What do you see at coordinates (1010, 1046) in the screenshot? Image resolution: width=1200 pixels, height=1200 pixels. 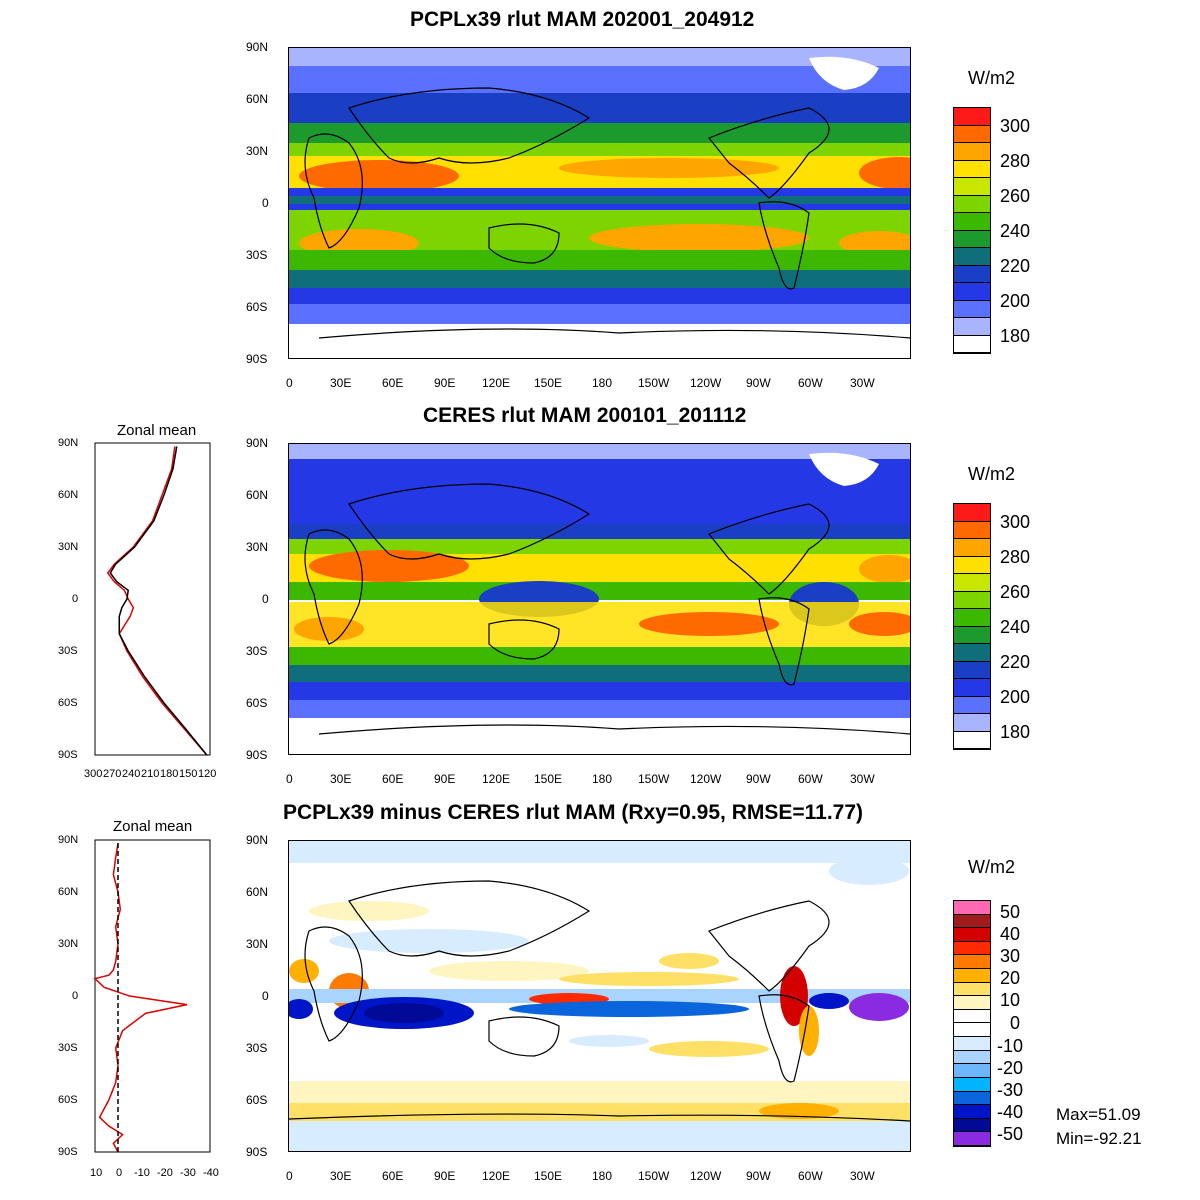 I see `colorbar-label: -10` at bounding box center [1010, 1046].